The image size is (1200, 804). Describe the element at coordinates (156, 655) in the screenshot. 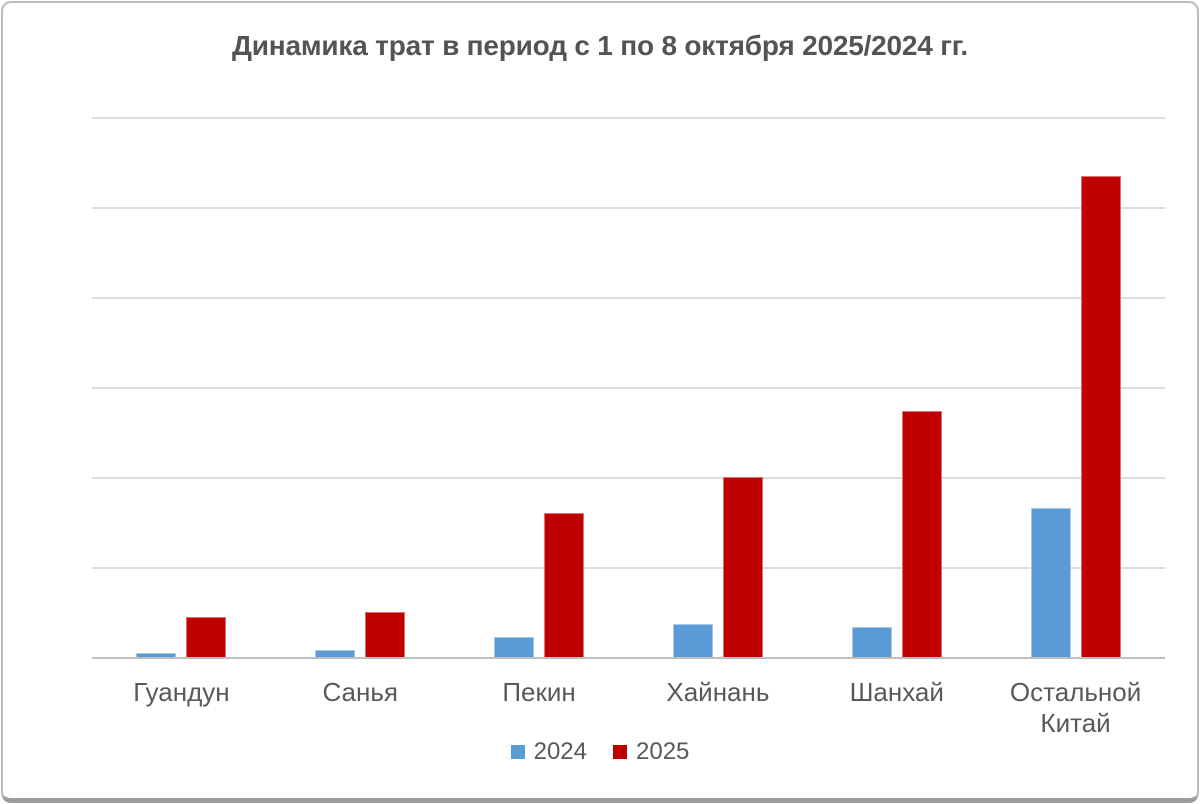

I see `bar-2024-guangdong` at that location.